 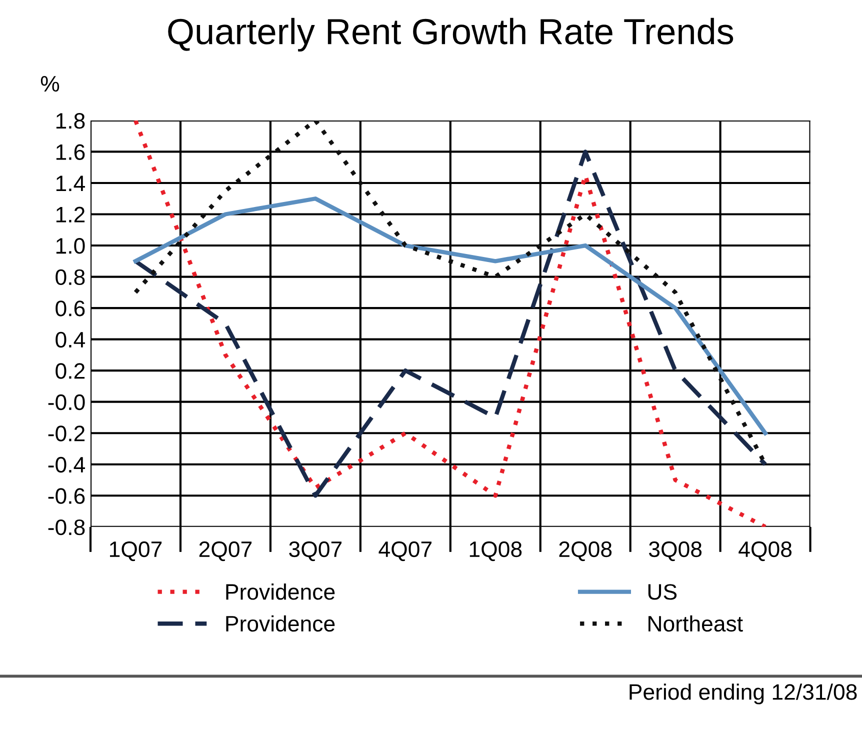 I want to click on x-tick-label: 4Q07, so click(x=405, y=551).